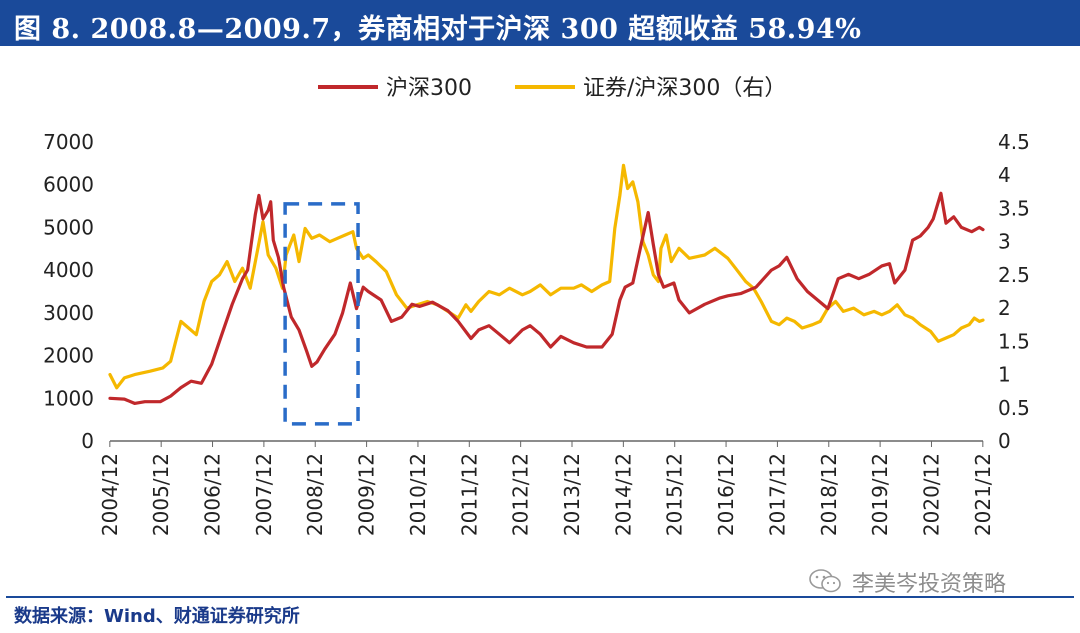  Describe the element at coordinates (825, 581) in the screenshot. I see `wechat-icon` at that location.